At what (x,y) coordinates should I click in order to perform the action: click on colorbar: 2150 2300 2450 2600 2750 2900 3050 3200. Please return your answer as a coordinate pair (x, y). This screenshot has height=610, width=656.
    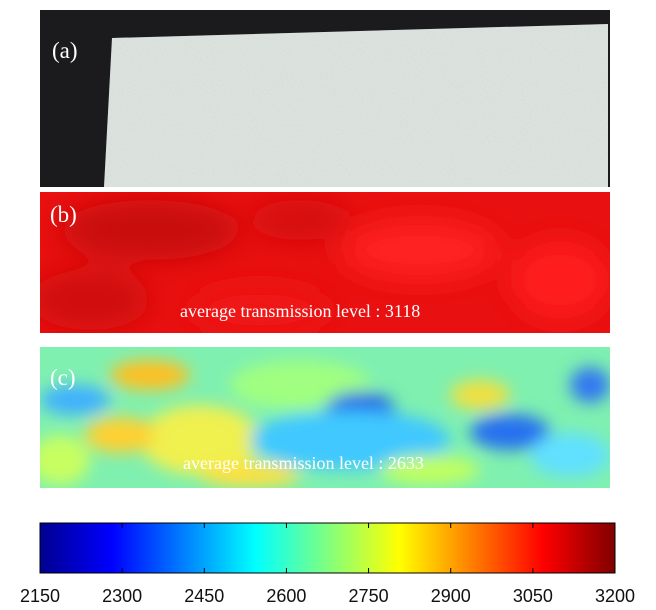
    Looking at the image, I should click on (327, 564).